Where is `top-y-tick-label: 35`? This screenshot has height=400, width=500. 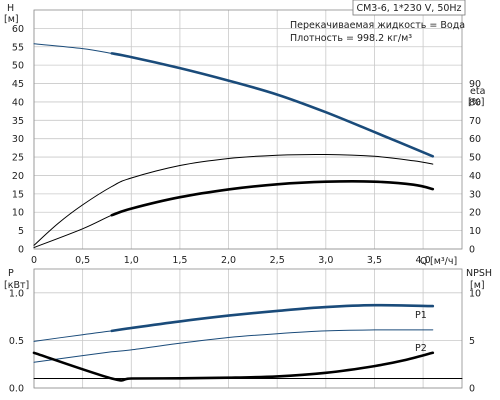
top-y-tick-label: 35 is located at coordinates (18, 121).